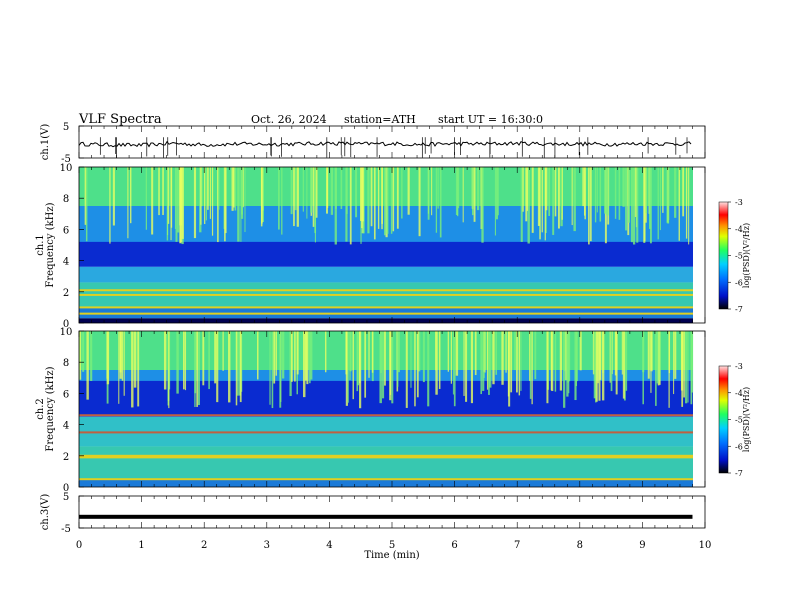  What do you see at coordinates (746, 255) in the screenshot?
I see `colorbar-label: log(PSD)(V²/Hz)` at bounding box center [746, 255].